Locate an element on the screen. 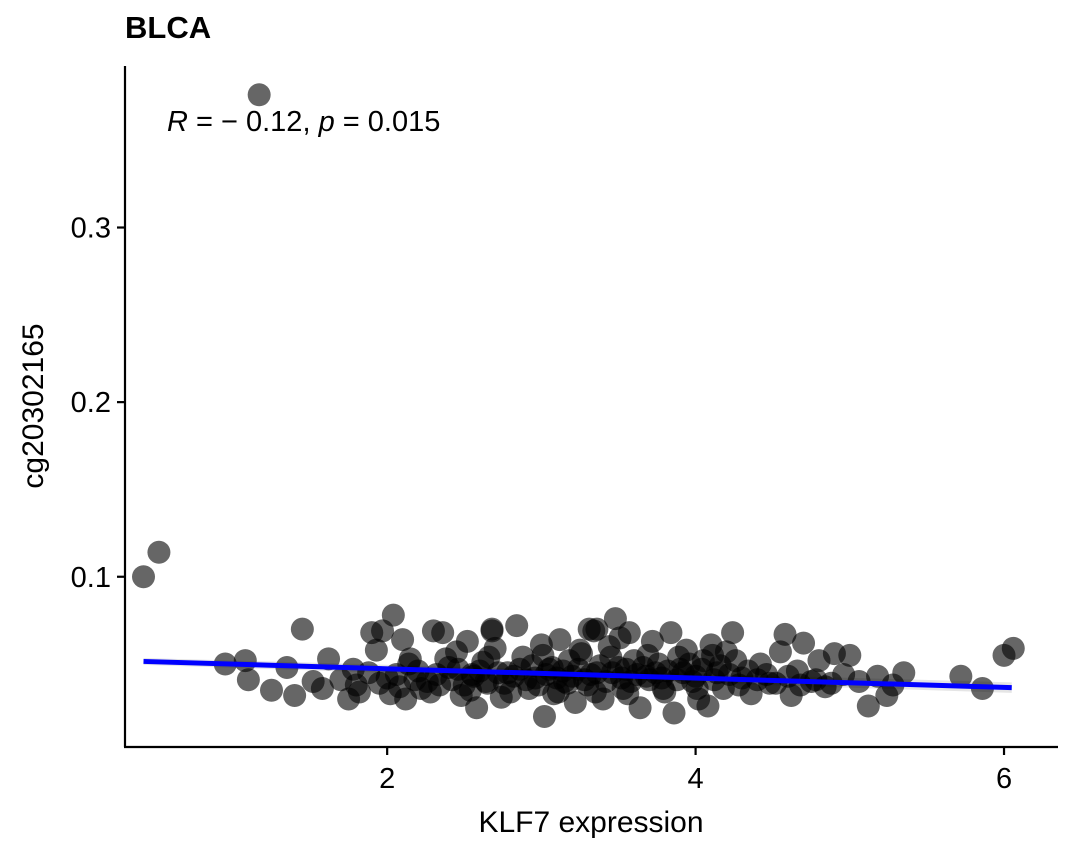 This screenshot has width=1073, height=841. y-tick-label: 0.2 is located at coordinates (91, 403).